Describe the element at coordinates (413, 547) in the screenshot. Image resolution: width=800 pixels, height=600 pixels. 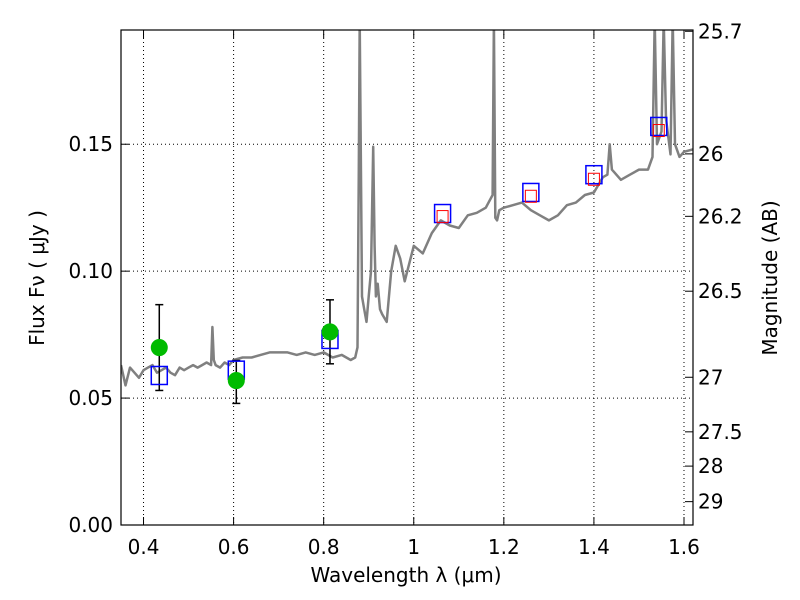
I see `x-tick-label: 1` at that location.